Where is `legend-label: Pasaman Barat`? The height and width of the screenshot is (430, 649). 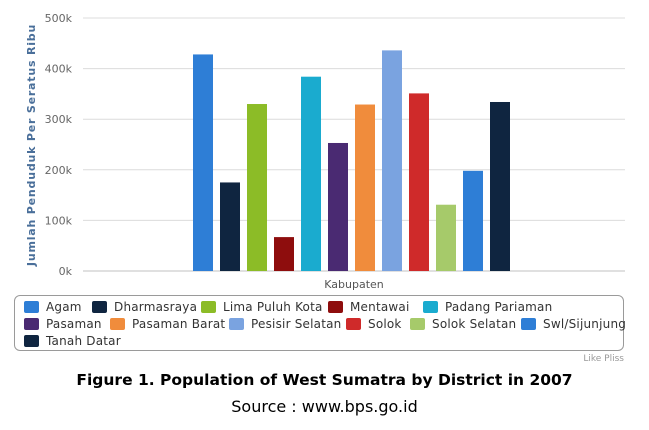 legend-label: Pasaman Barat is located at coordinates (179, 324).